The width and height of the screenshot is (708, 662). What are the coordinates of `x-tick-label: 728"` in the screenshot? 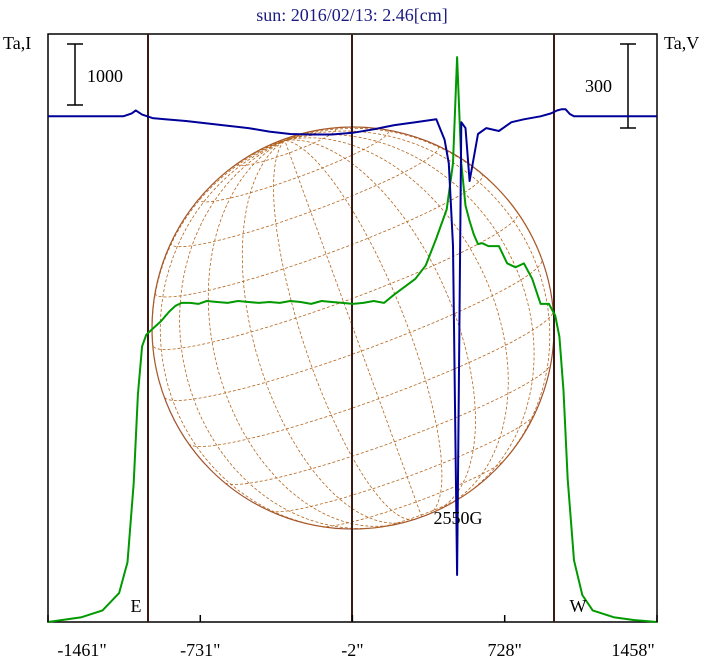 It's located at (505, 650).